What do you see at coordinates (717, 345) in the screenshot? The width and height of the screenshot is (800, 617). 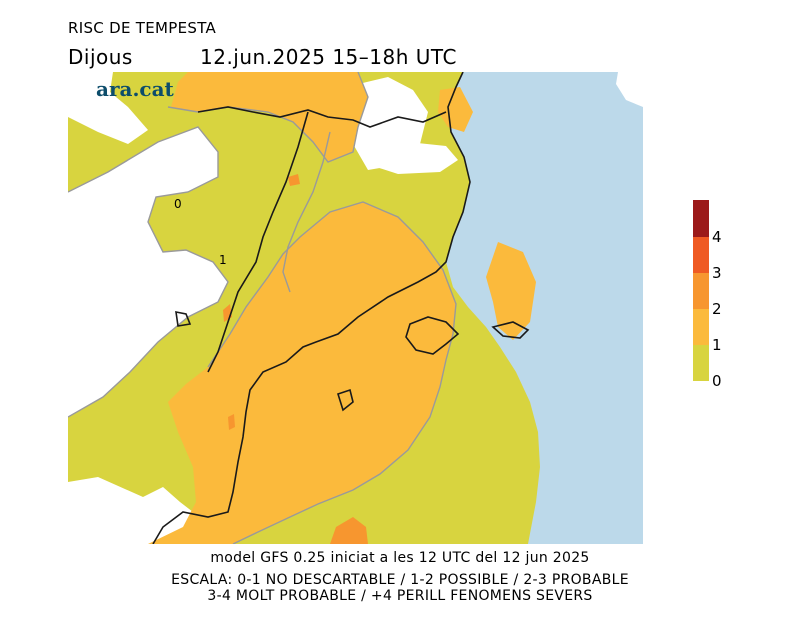 I see `scale-label-1: 1` at bounding box center [717, 345].